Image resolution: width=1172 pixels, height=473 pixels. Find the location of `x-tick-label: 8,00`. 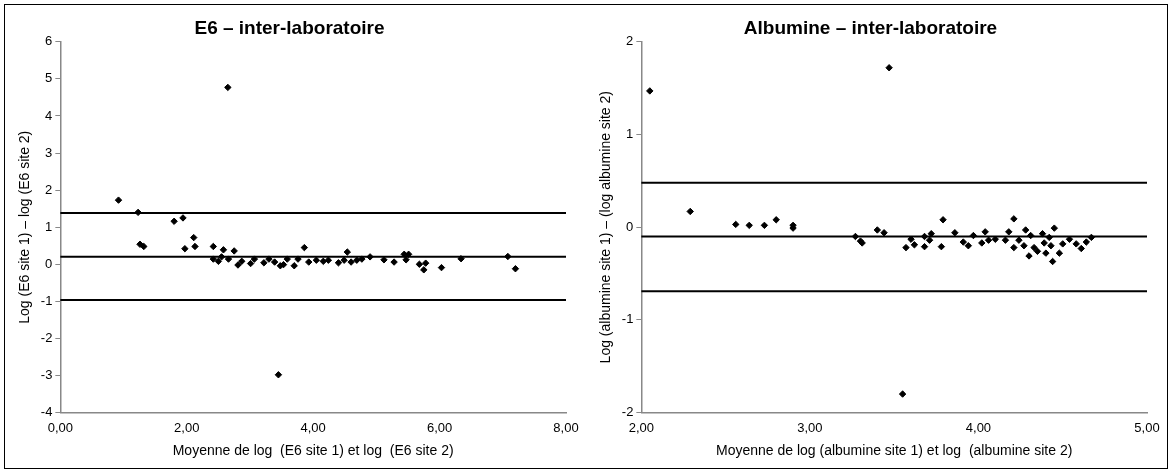

x-tick-label: 8,00 is located at coordinates (566, 427).